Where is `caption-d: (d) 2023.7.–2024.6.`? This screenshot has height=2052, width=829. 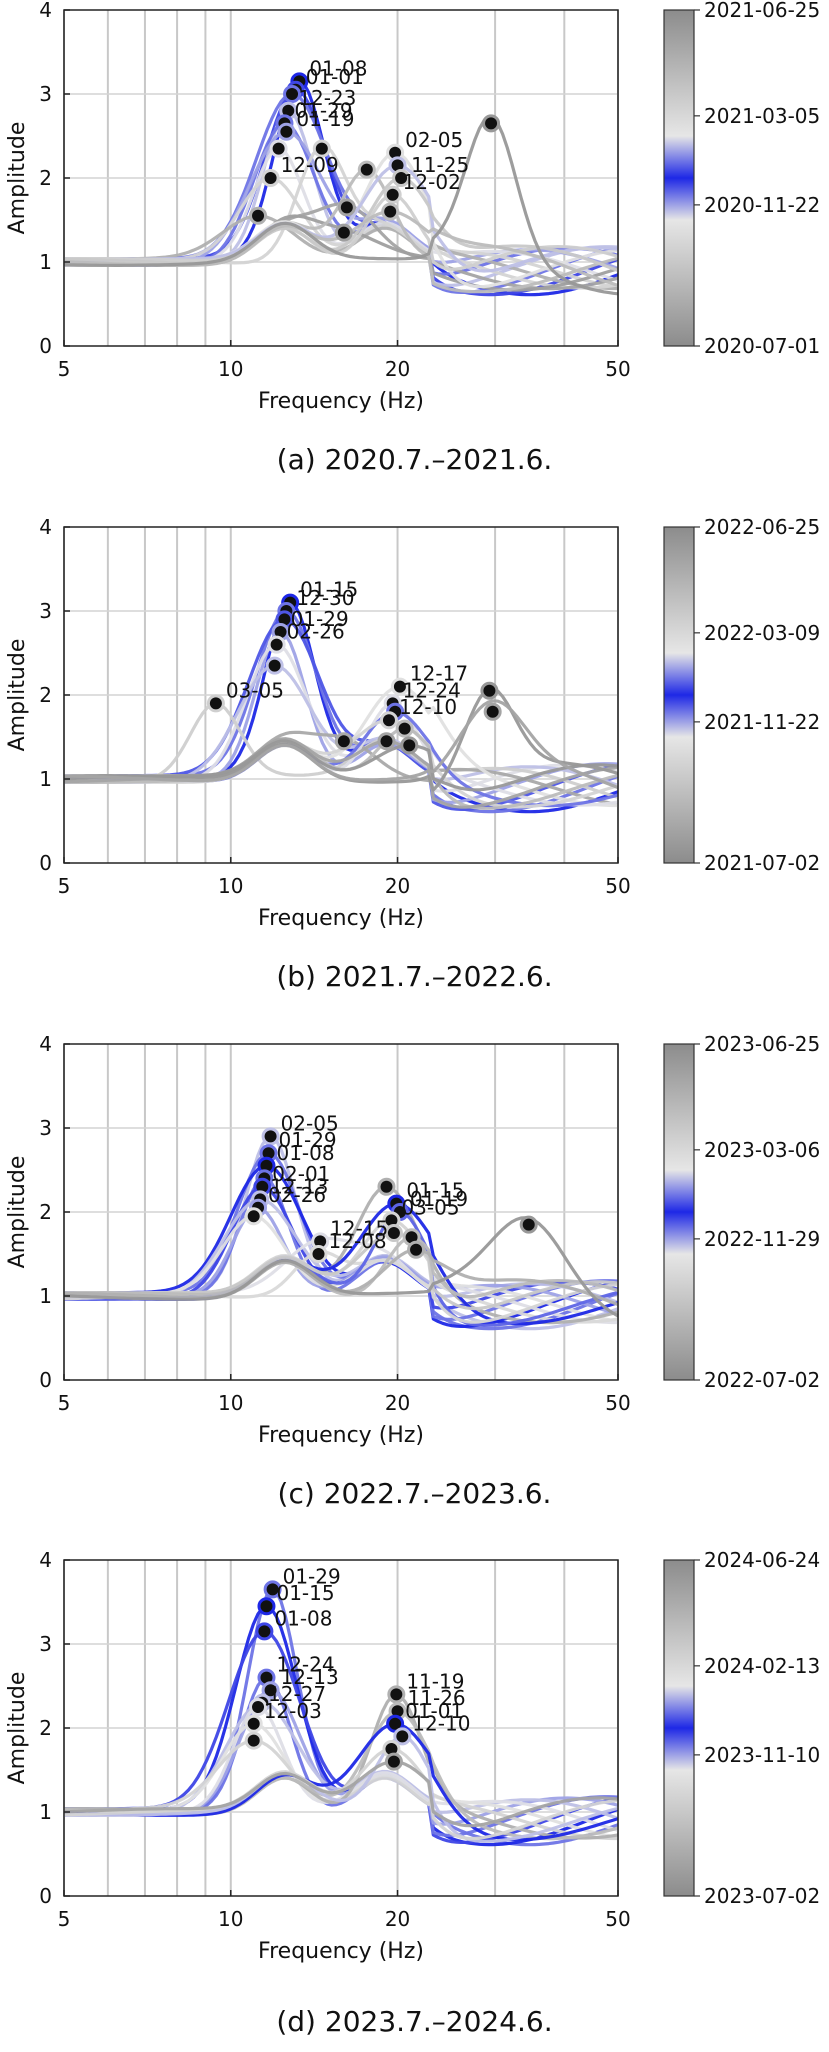 caption-d: (d) 2023.7.–2024.6. is located at coordinates (414, 2021).